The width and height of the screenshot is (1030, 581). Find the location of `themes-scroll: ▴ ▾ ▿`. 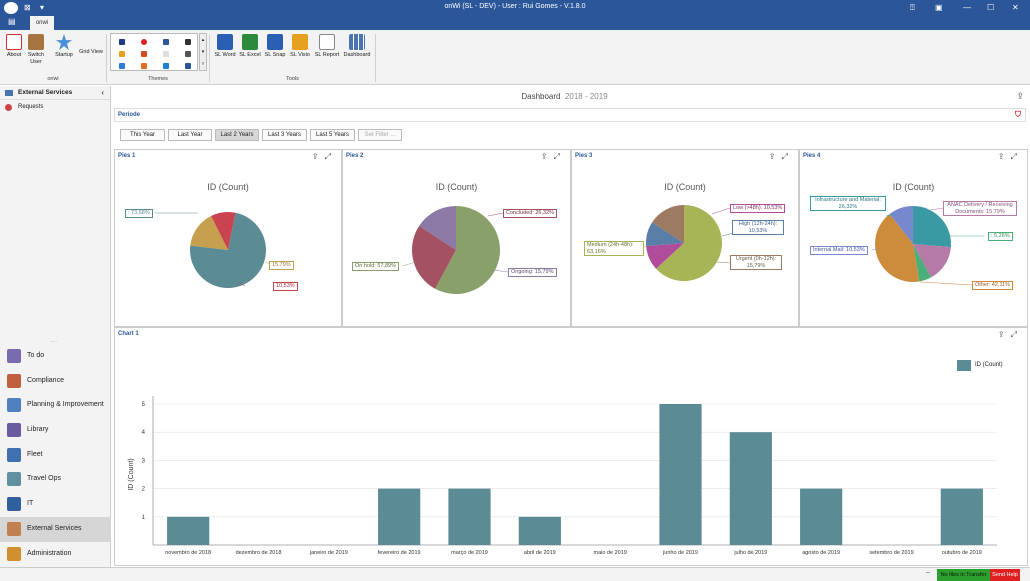

themes-scroll: ▴ ▾ ▿ is located at coordinates (203, 52).